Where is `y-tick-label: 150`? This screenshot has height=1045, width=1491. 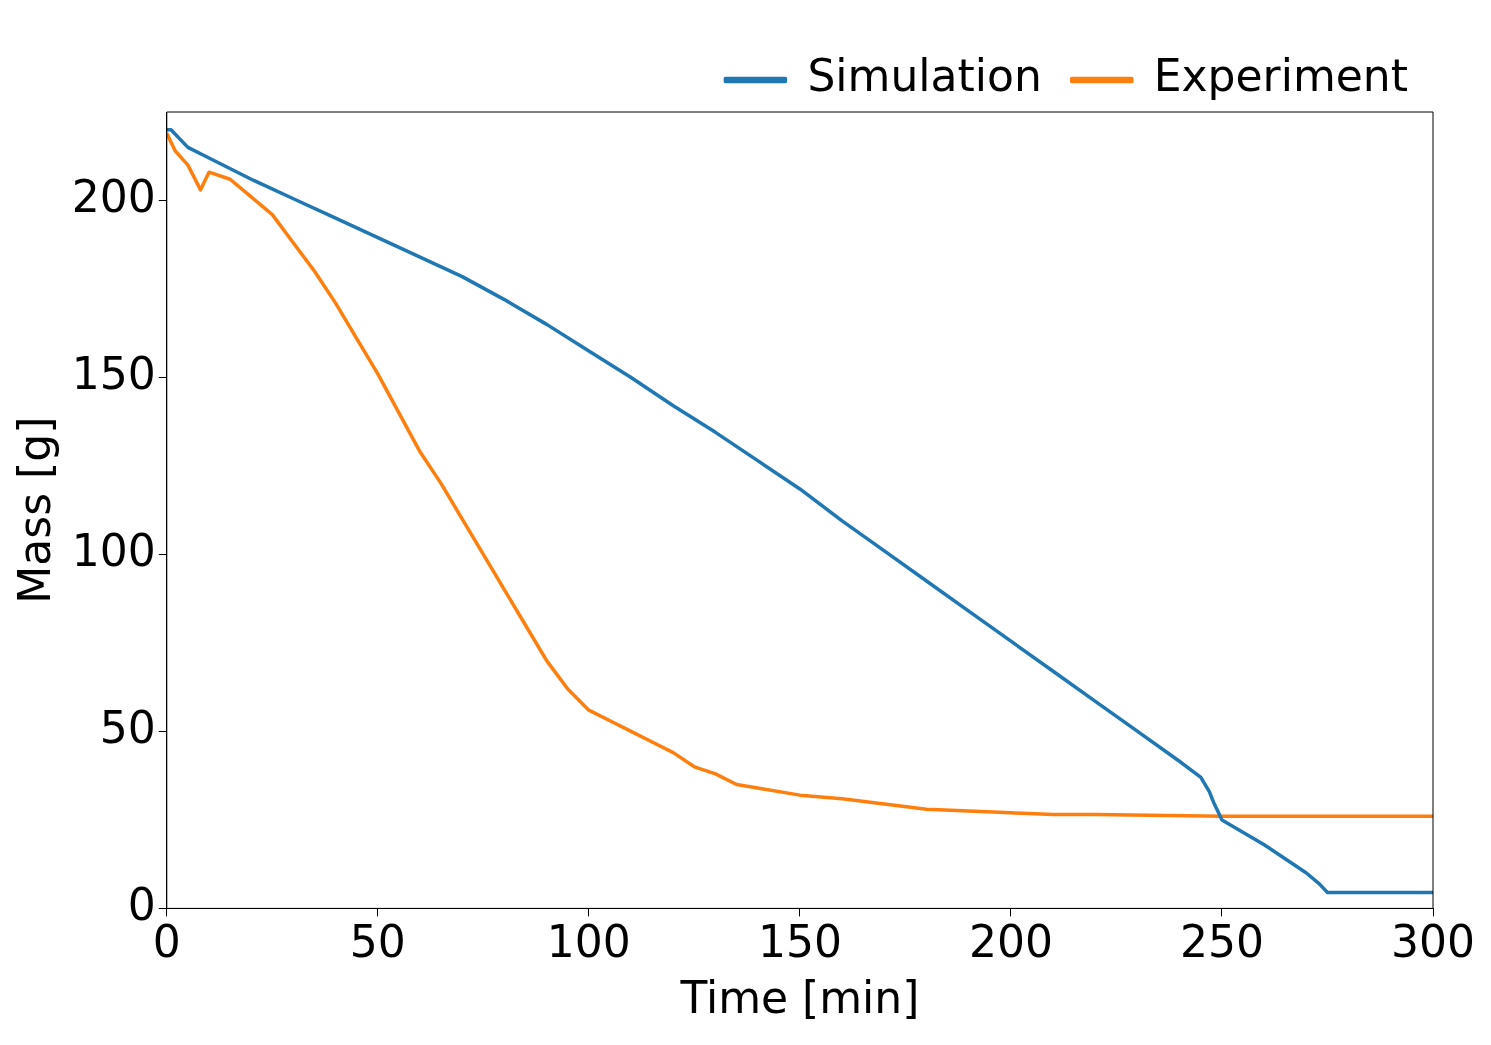
y-tick-label: 150 is located at coordinates (113, 373).